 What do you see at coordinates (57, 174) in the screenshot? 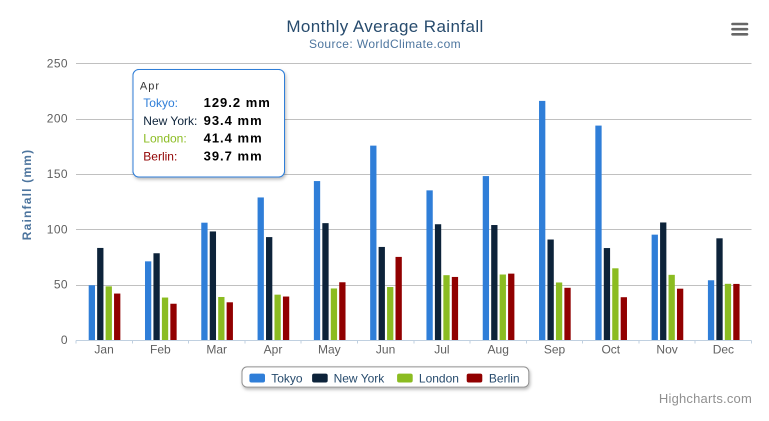
I see `svg-text: 150` at bounding box center [57, 174].